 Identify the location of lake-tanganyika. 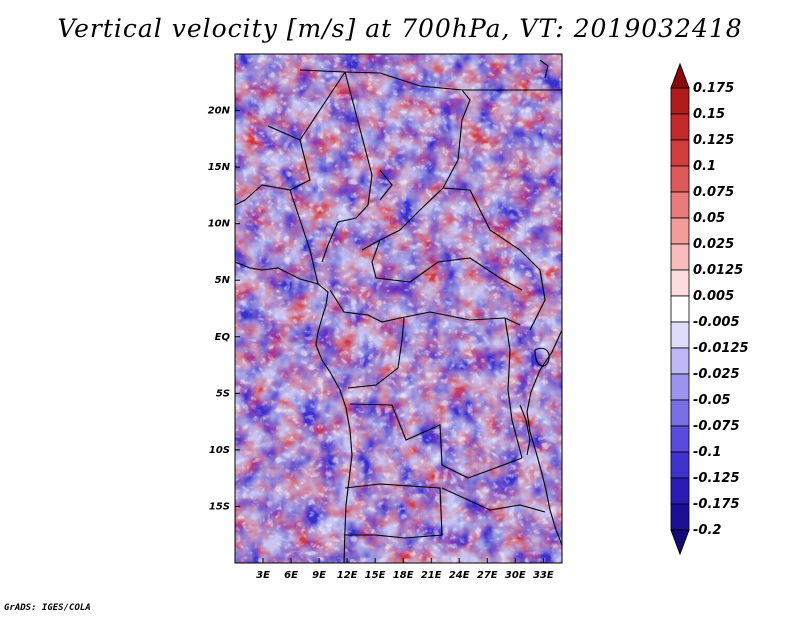
(525, 430).